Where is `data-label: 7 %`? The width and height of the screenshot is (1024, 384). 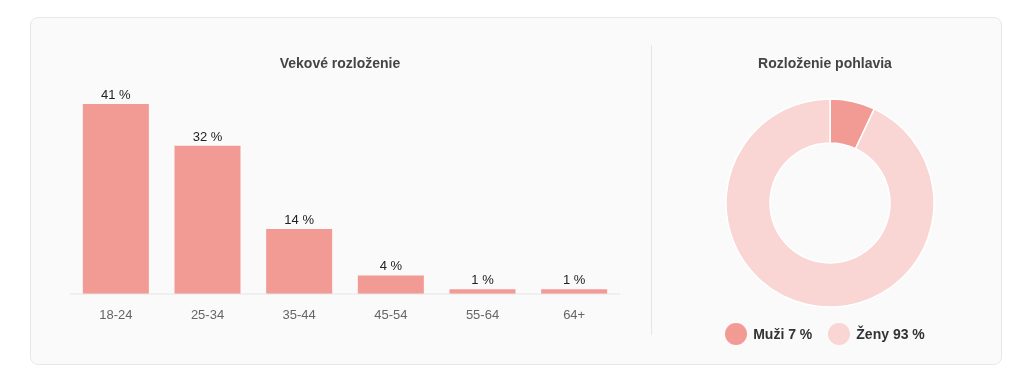
data-label: 7 % is located at coordinates (800, 334).